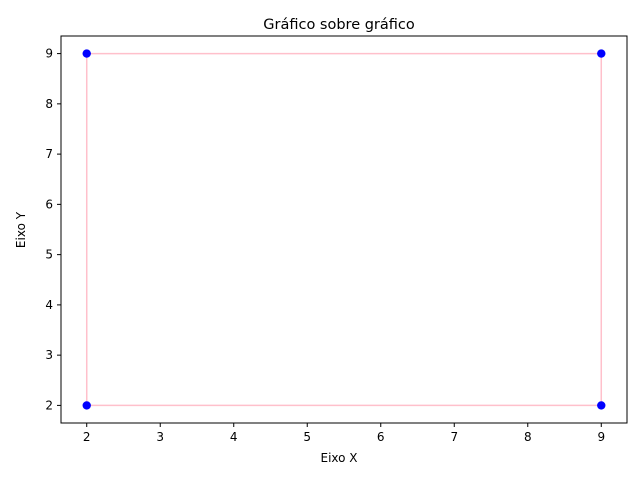  Describe the element at coordinates (454, 437) in the screenshot. I see `x-tick-label: 7` at that location.